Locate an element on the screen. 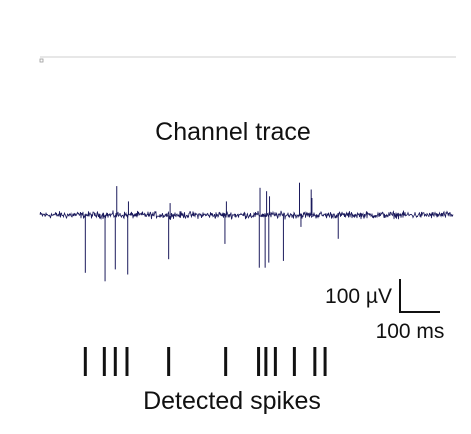 This screenshot has height=434, width=471. trace-noise-line is located at coordinates (246, 215).